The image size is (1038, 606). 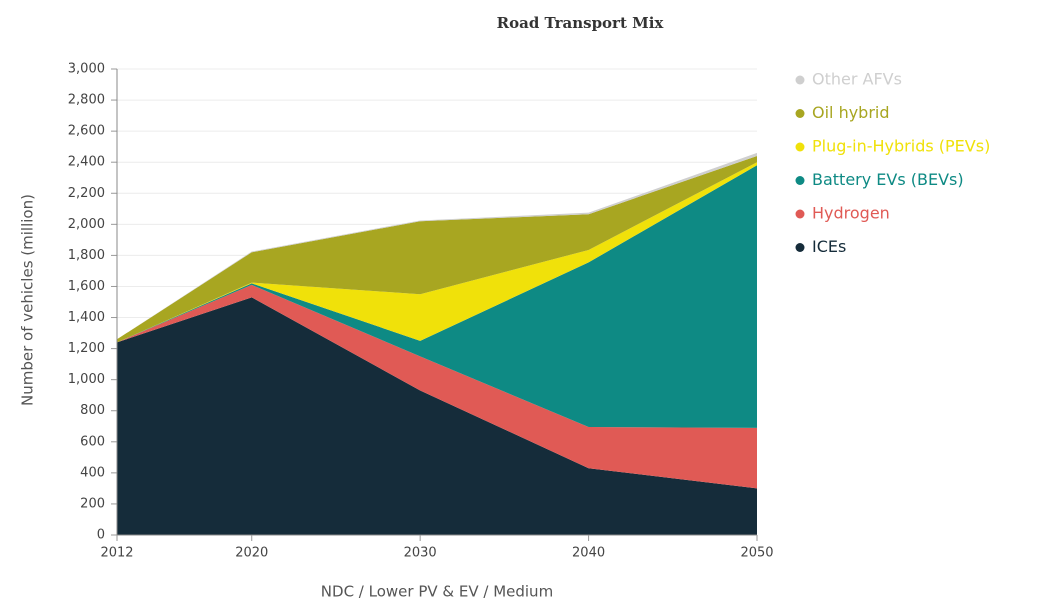 I want to click on legend-label: Battery EVs (BEVs), so click(x=888, y=179).